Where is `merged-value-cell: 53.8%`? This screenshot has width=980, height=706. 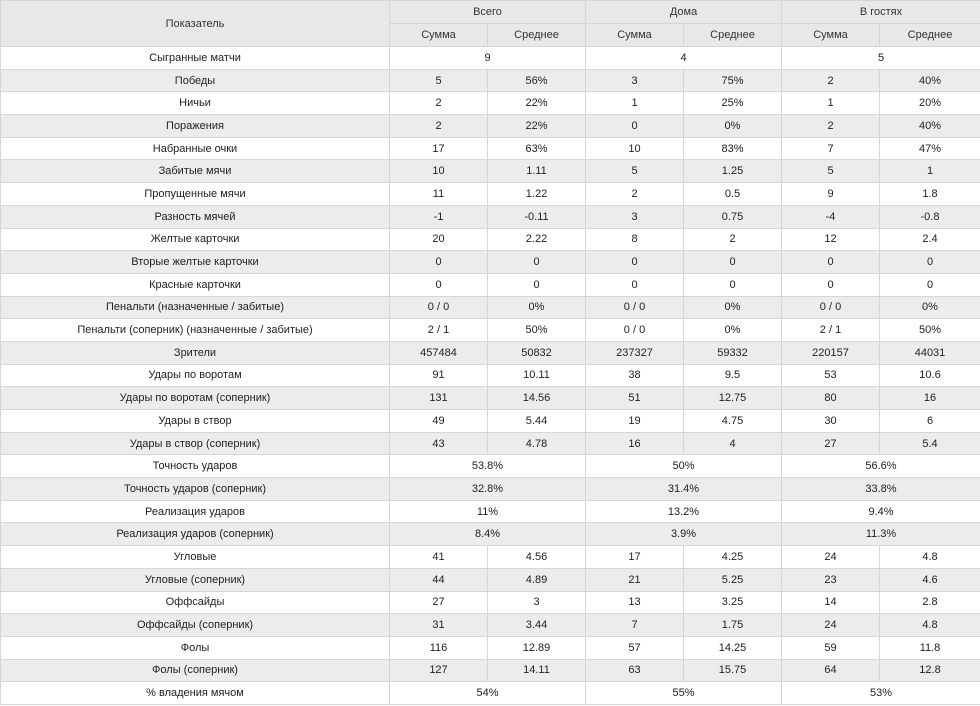
merged-value-cell: 53.8% is located at coordinates (487, 466).